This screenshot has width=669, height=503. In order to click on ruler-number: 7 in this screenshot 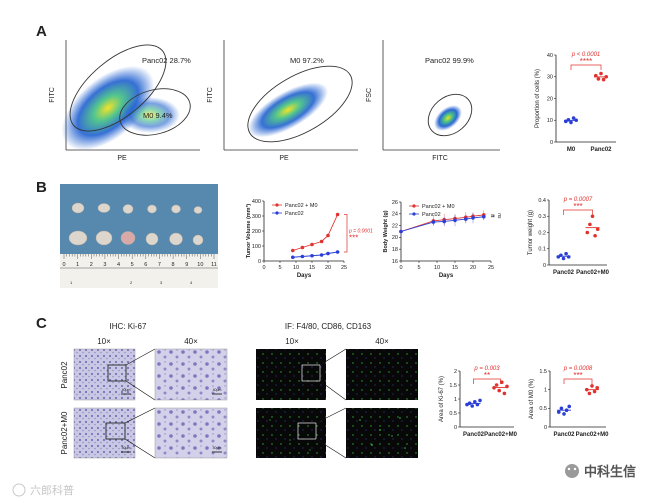, I will do `click(159, 265)`.